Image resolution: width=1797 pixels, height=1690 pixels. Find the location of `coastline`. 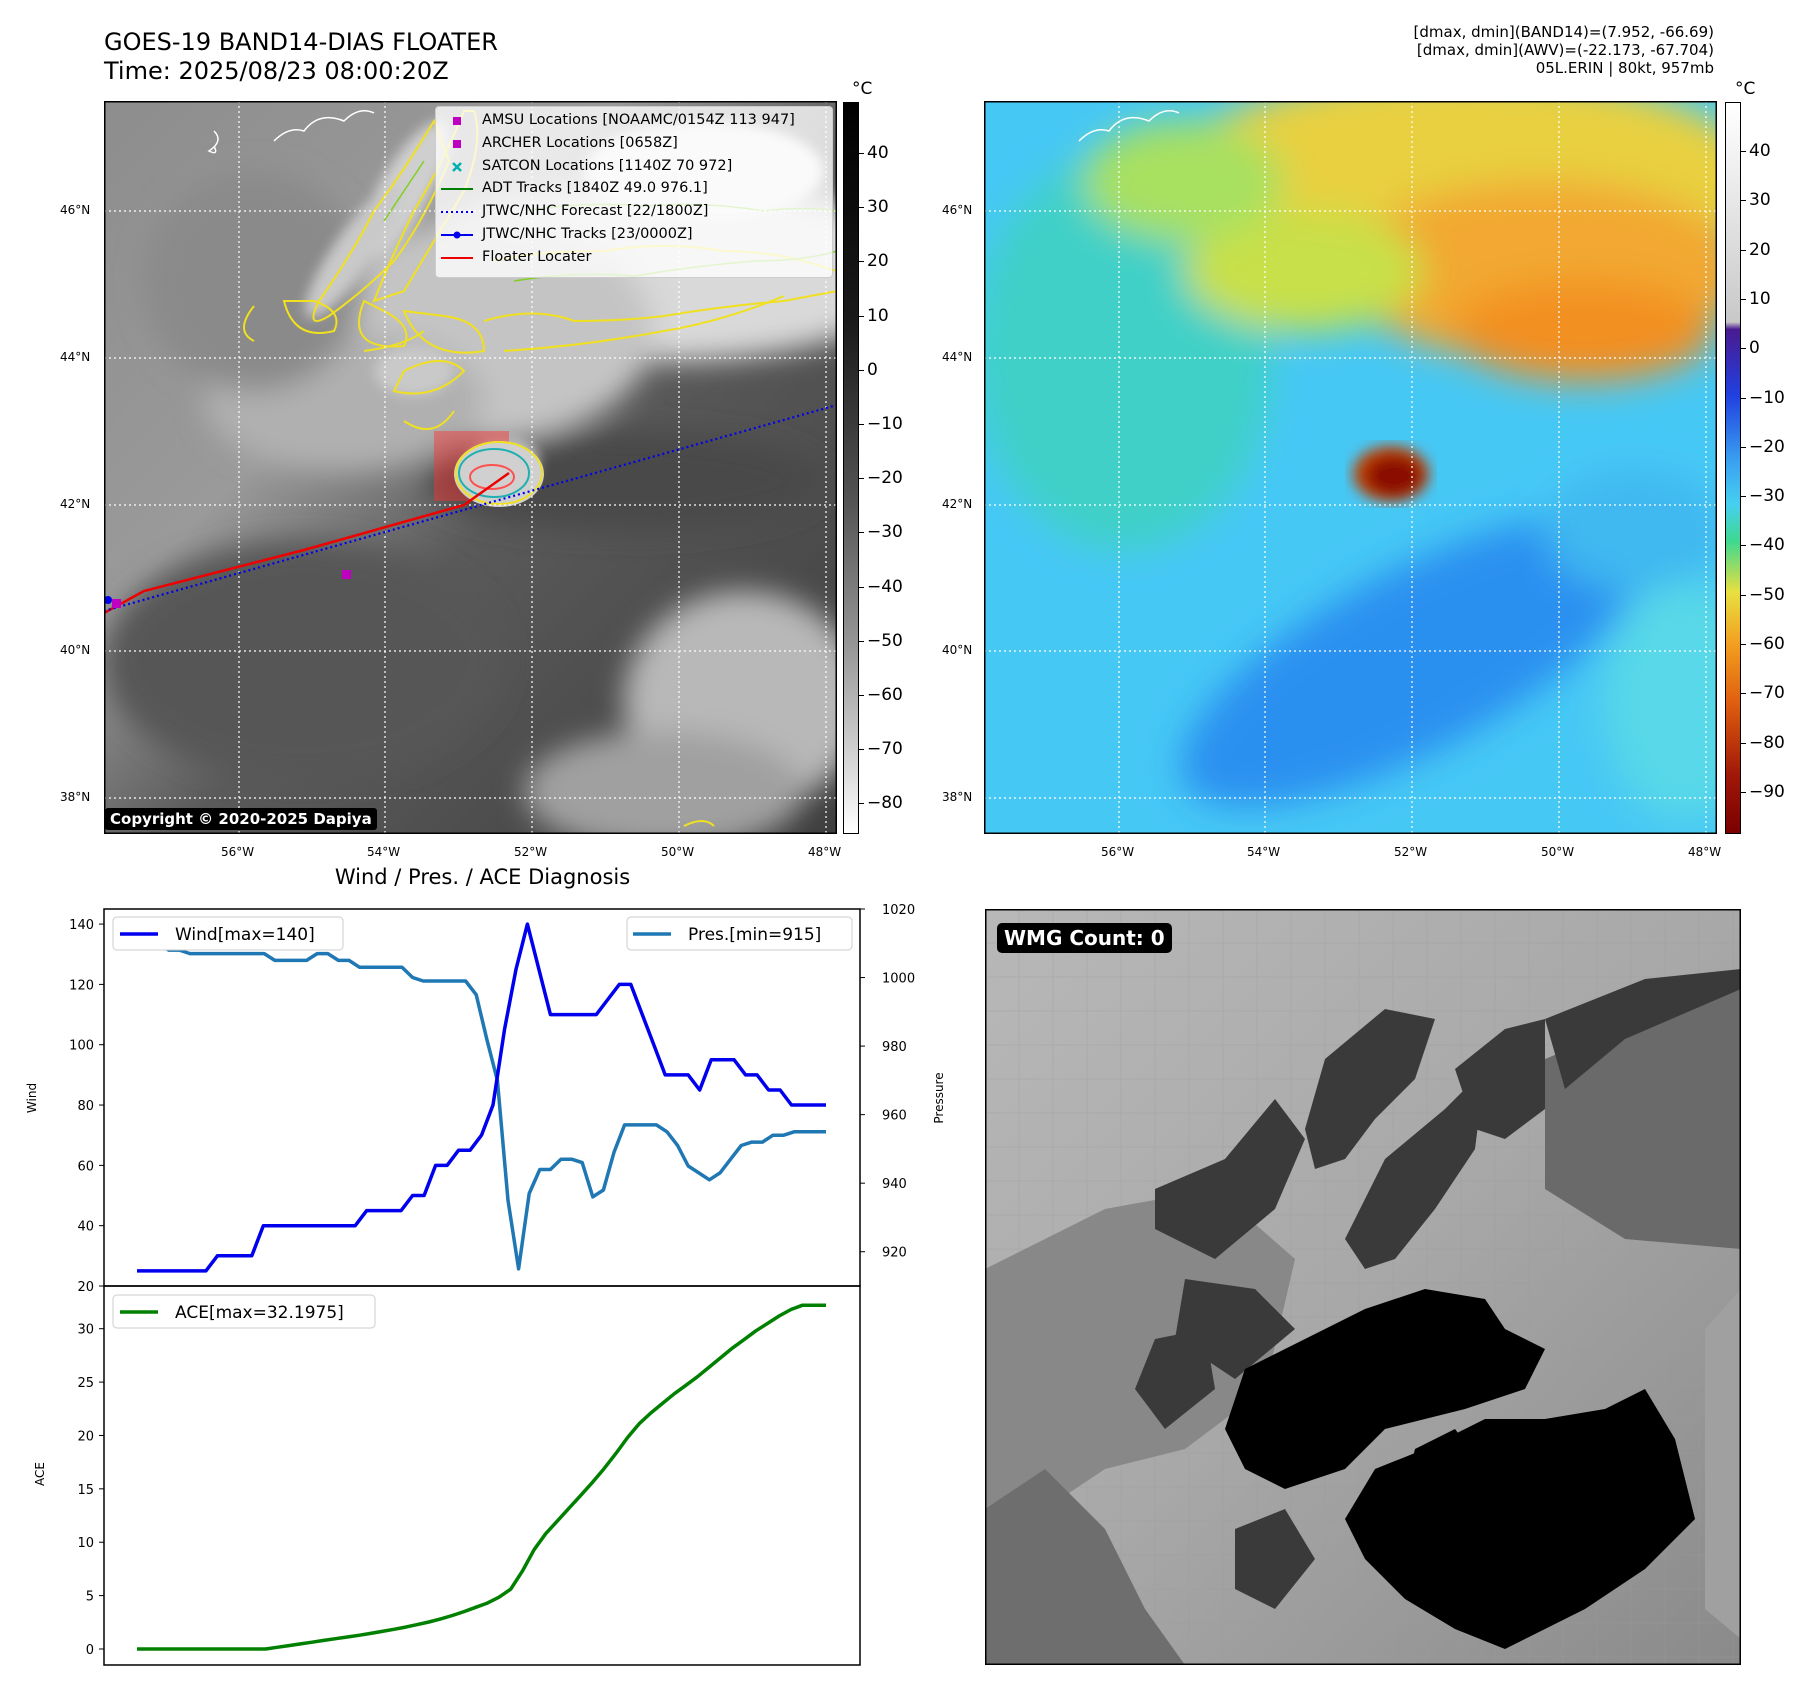

coastline is located at coordinates (291, 132).